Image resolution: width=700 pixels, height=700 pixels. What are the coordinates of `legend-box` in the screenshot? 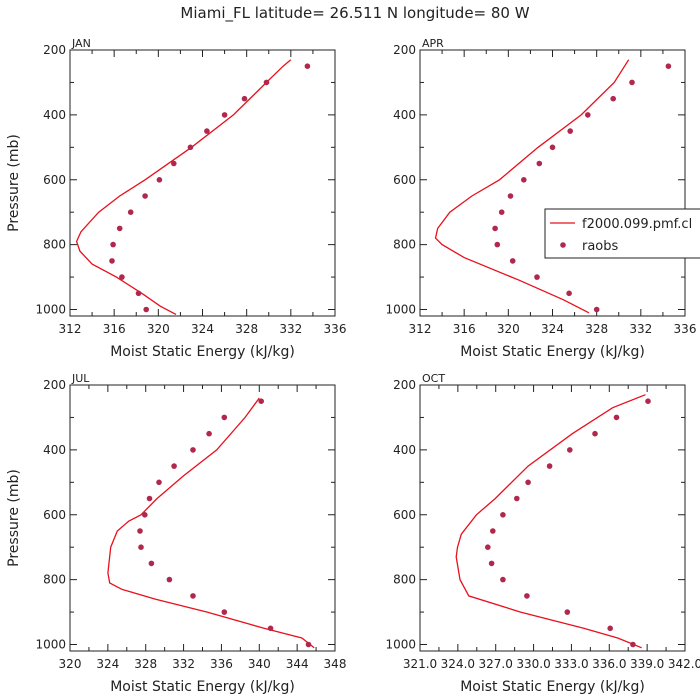 It's located at (622, 233).